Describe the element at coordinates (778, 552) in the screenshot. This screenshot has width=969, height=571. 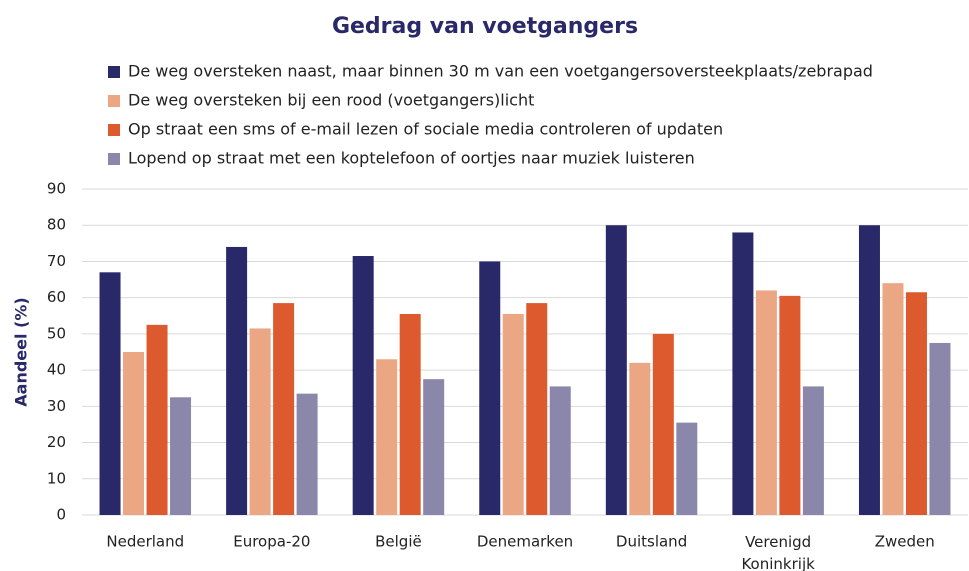
I see `x-tick-label: Verenigd Koninkrijk` at that location.